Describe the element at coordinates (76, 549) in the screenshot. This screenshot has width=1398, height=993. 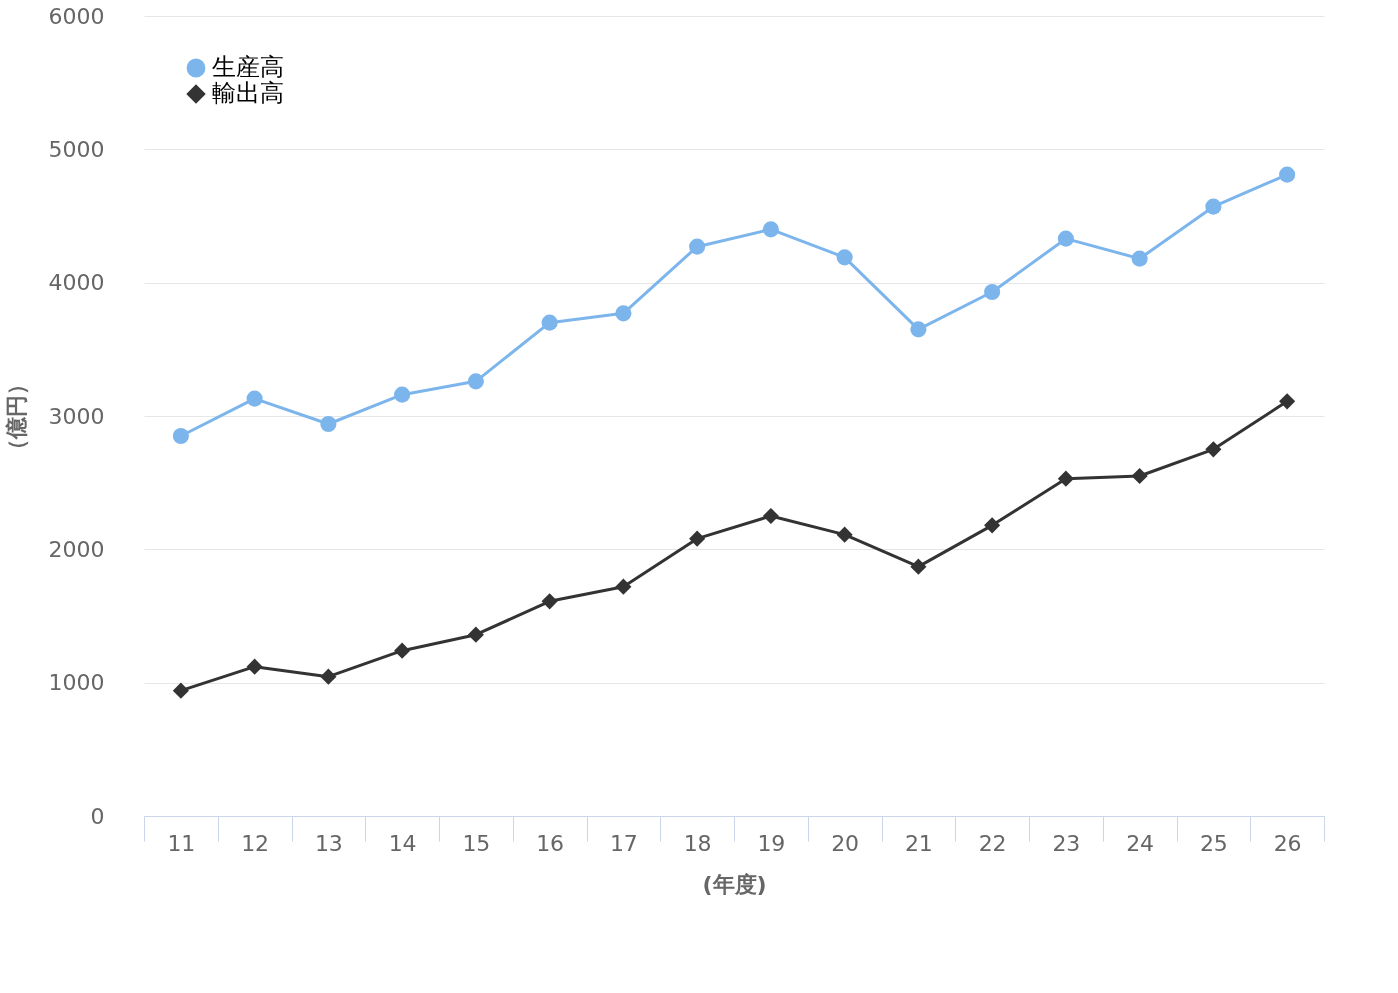
I see `y-tick-label: 2000` at that location.